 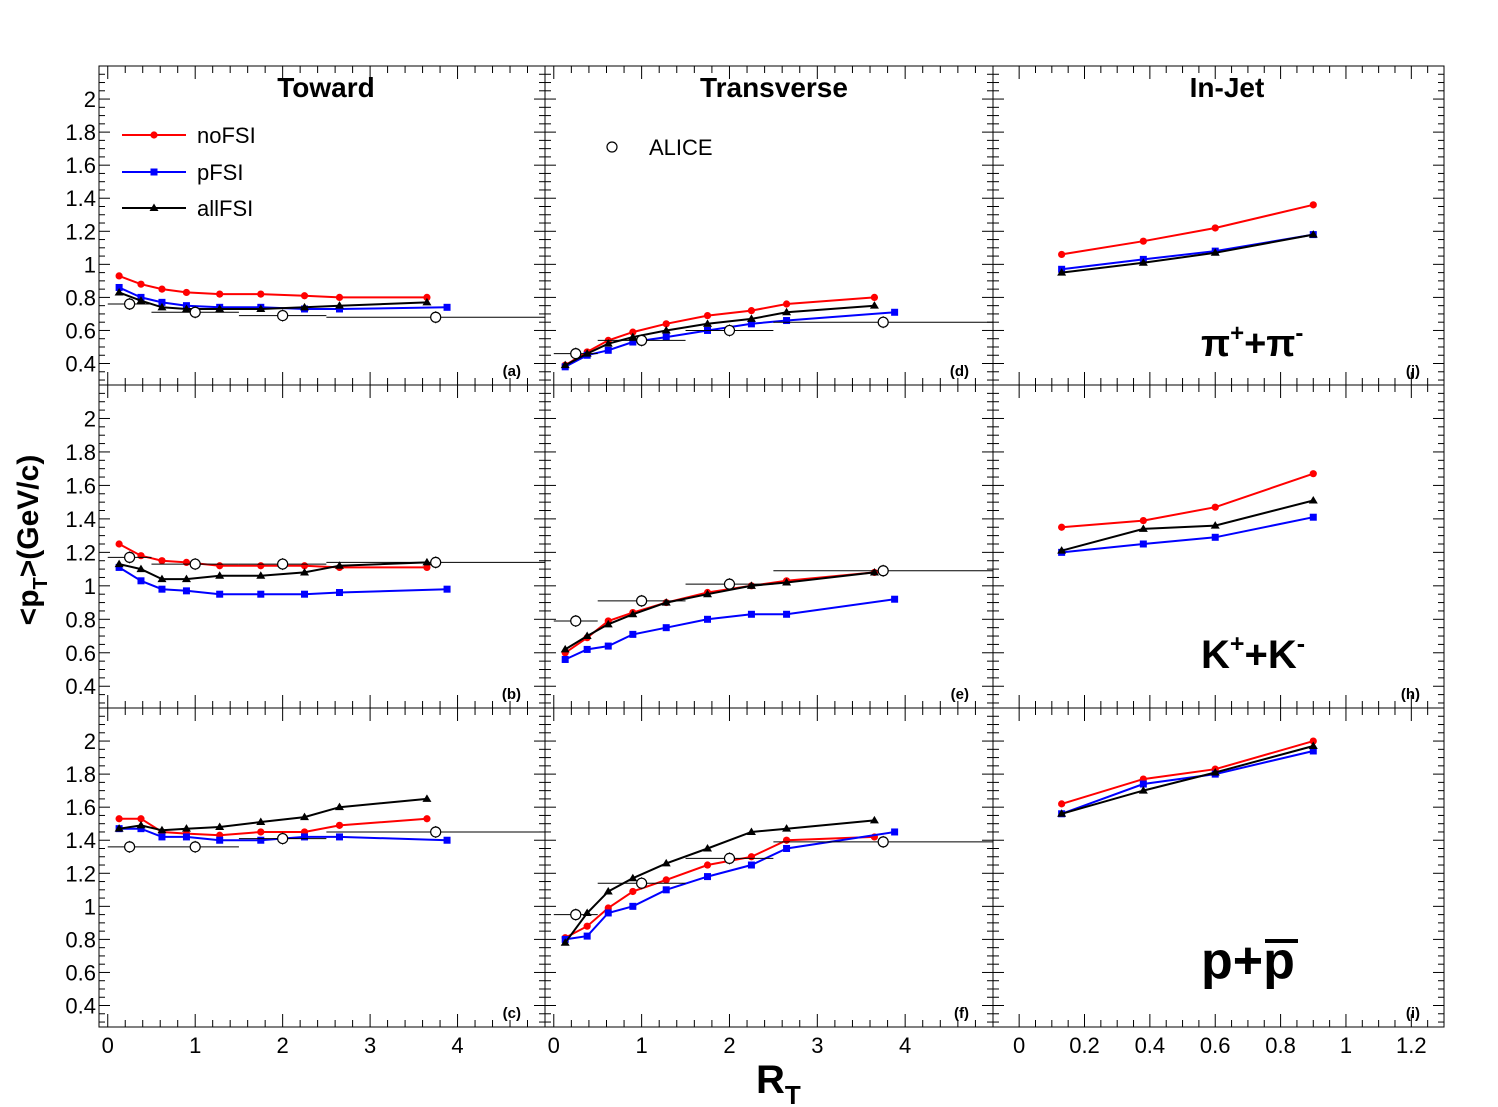 I want to click on panel-label-d: (d), so click(x=959, y=371).